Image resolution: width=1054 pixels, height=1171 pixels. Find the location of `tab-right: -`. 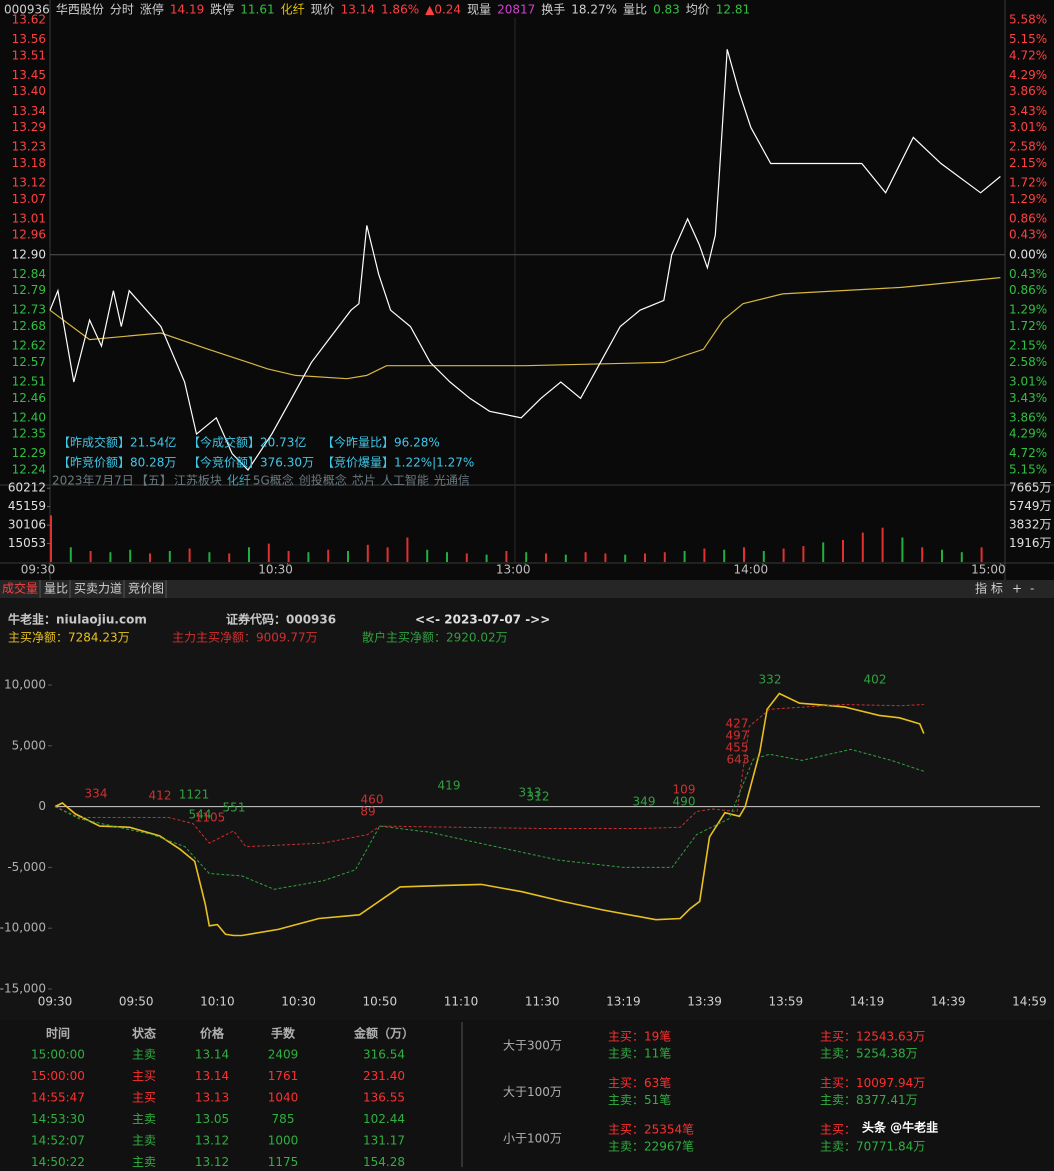

tab-right: - is located at coordinates (1032, 589).